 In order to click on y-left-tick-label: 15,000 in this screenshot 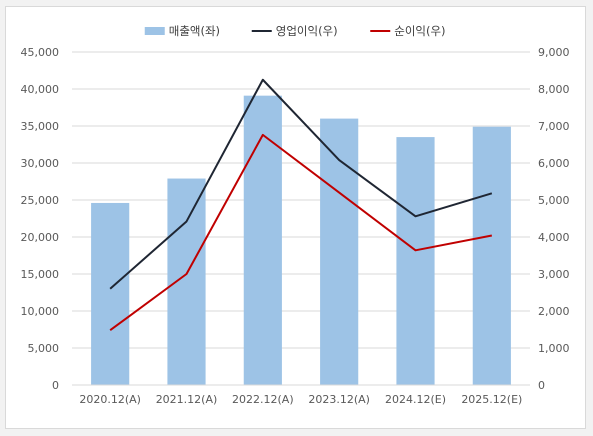, I will do `click(40, 274)`.